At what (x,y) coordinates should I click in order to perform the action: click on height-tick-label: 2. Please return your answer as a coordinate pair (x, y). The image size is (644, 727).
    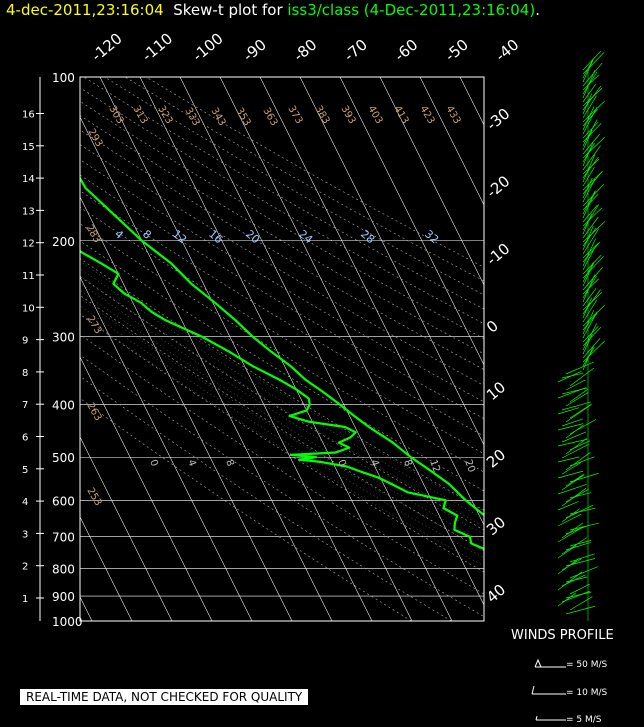
    Looking at the image, I should click on (25, 567).